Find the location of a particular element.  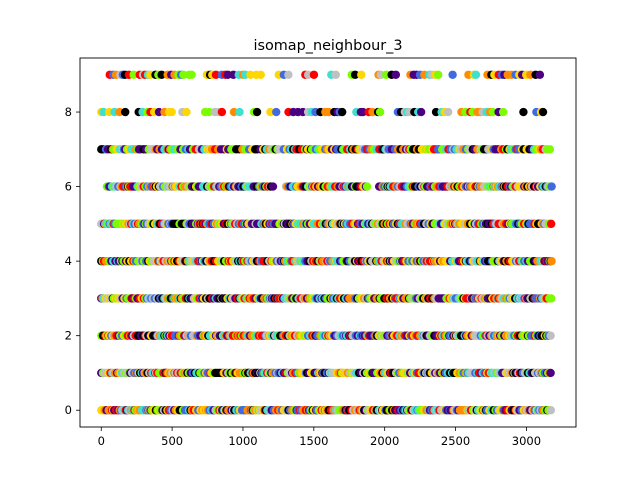

x-tick-label: 3000 is located at coordinates (526, 441).